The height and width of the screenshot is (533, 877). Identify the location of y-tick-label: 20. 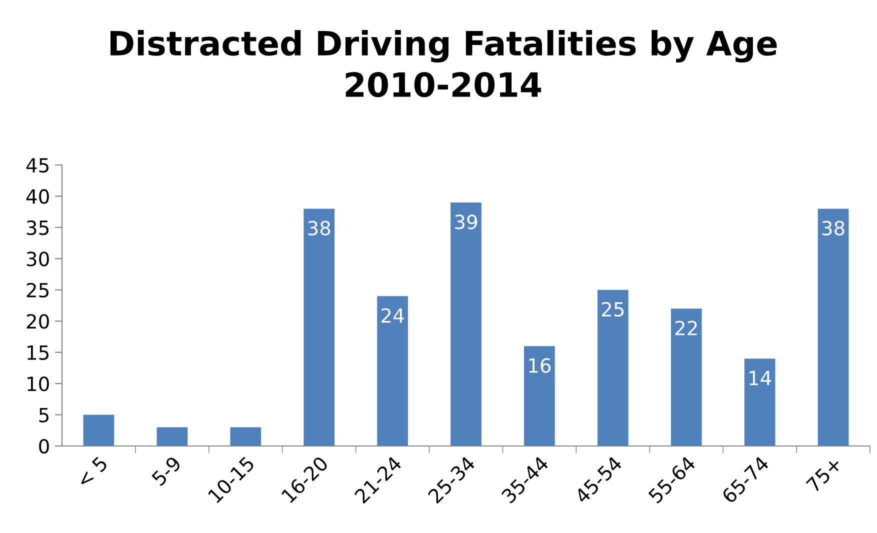
(37, 321).